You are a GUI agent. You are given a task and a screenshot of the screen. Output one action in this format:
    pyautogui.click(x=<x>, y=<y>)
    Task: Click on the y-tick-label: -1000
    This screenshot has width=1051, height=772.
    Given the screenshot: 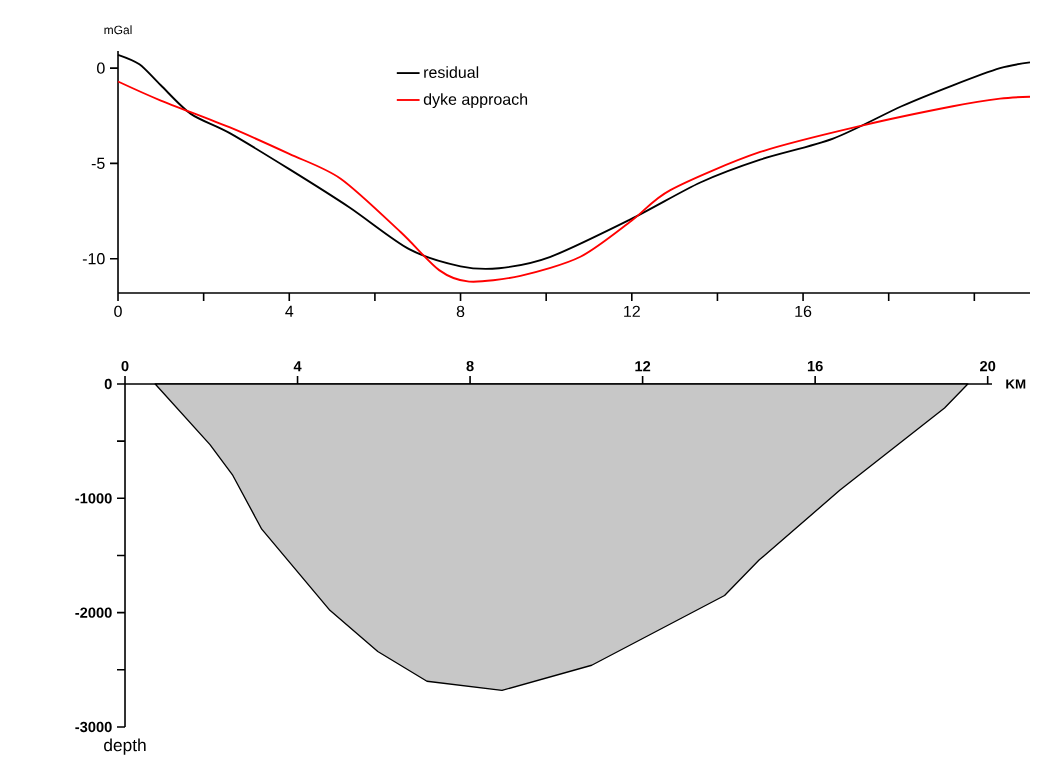 What is the action you would take?
    pyautogui.click(x=93, y=498)
    